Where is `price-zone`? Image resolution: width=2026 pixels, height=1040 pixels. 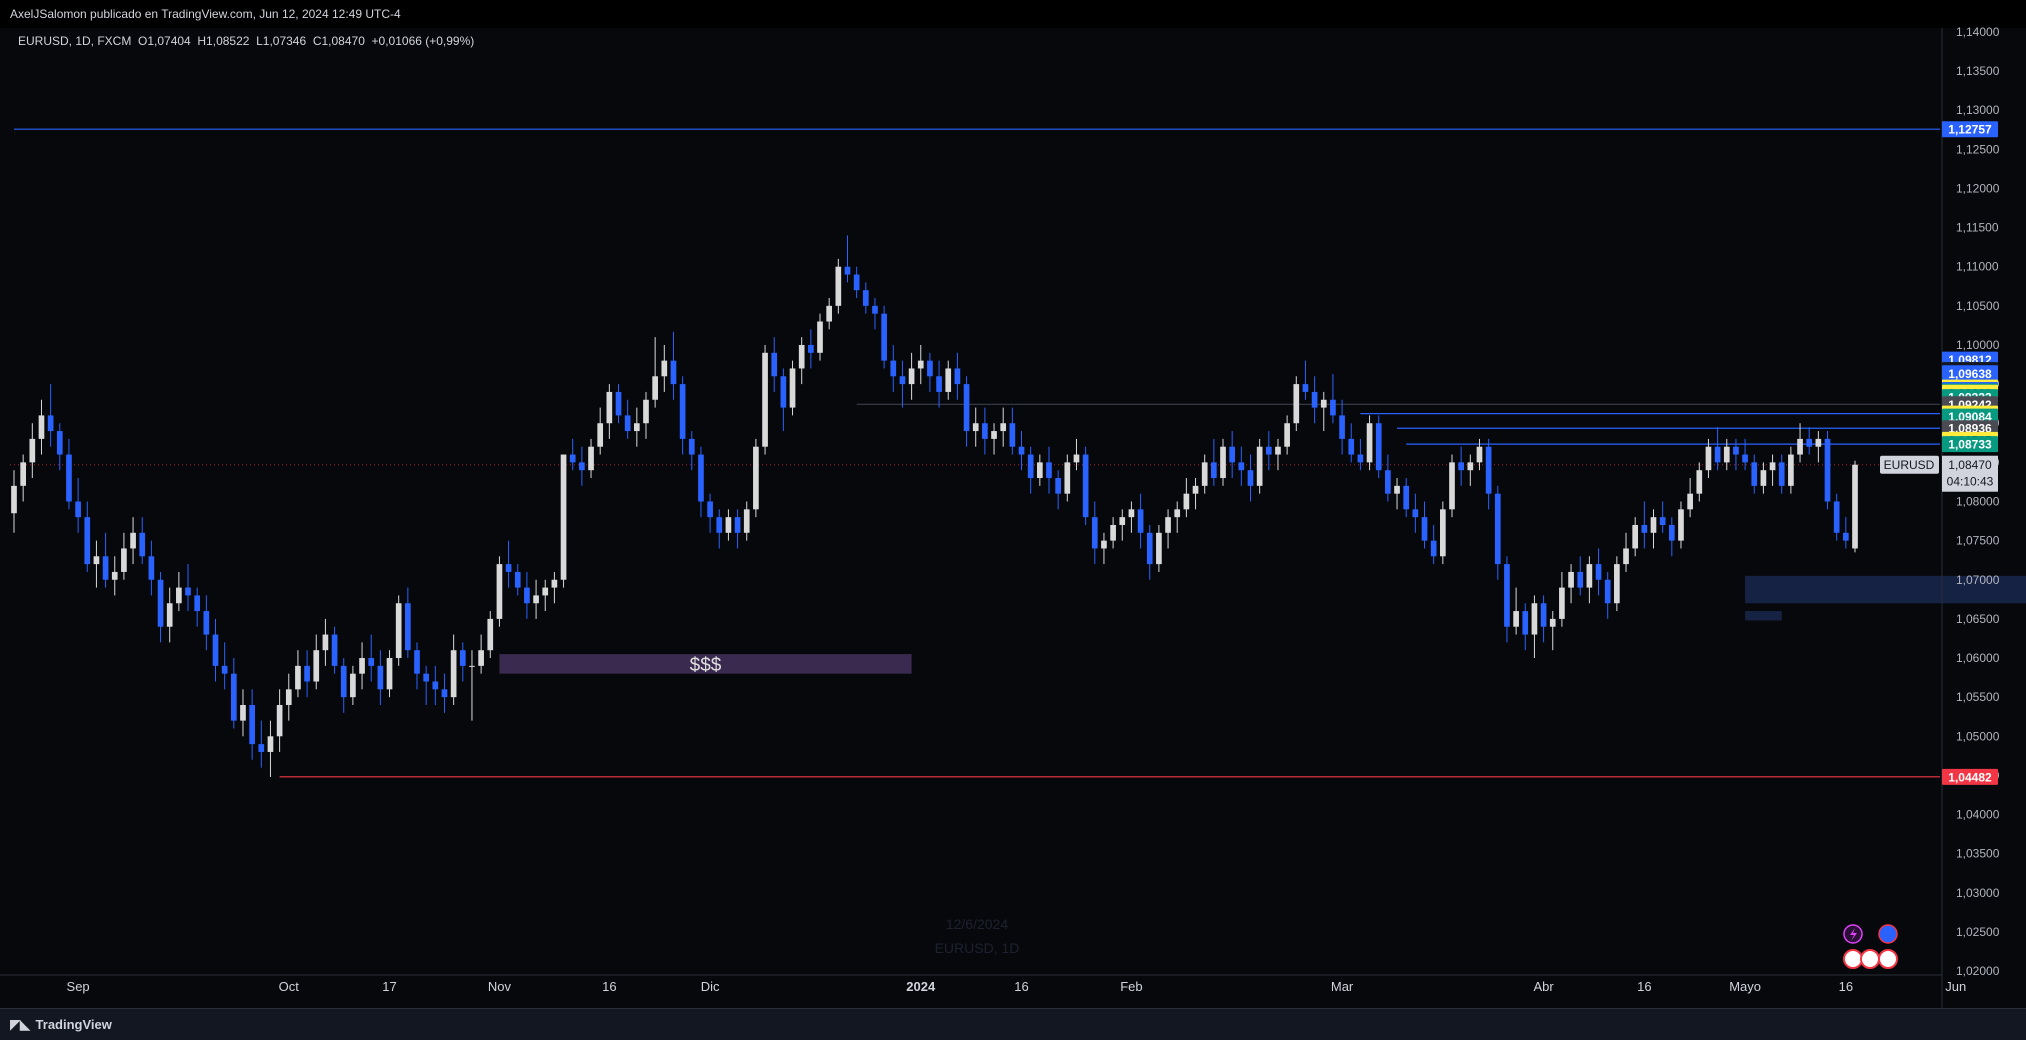 price-zone is located at coordinates (705, 664).